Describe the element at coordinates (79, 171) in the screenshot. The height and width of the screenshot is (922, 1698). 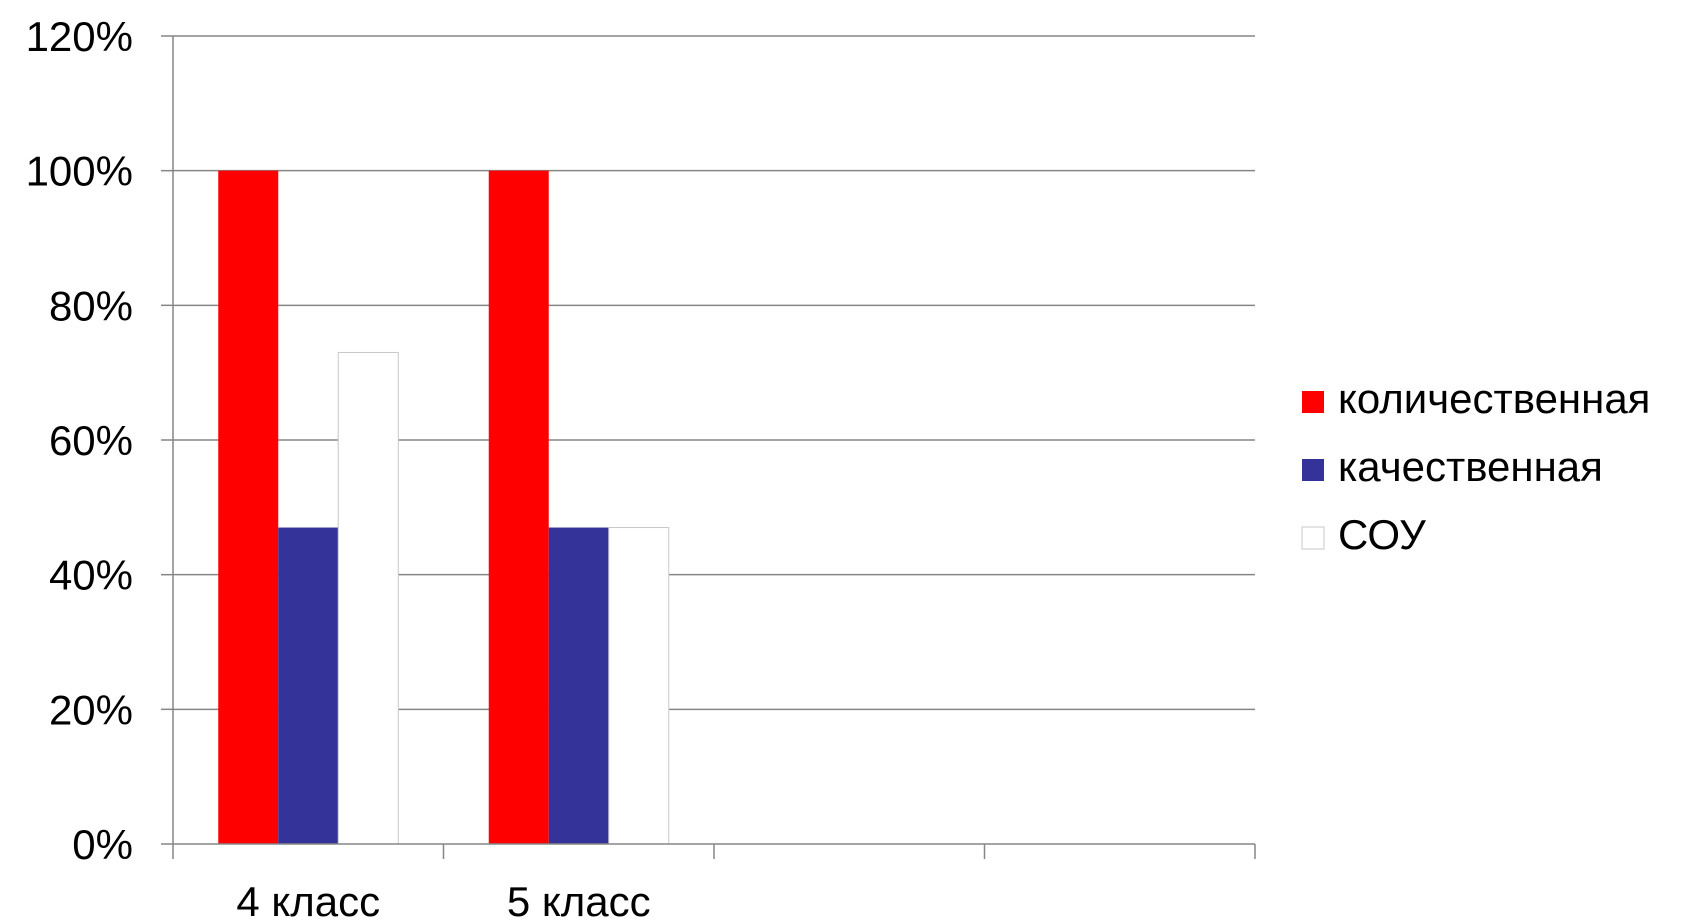
I see `y-tick-label: 100%` at that location.